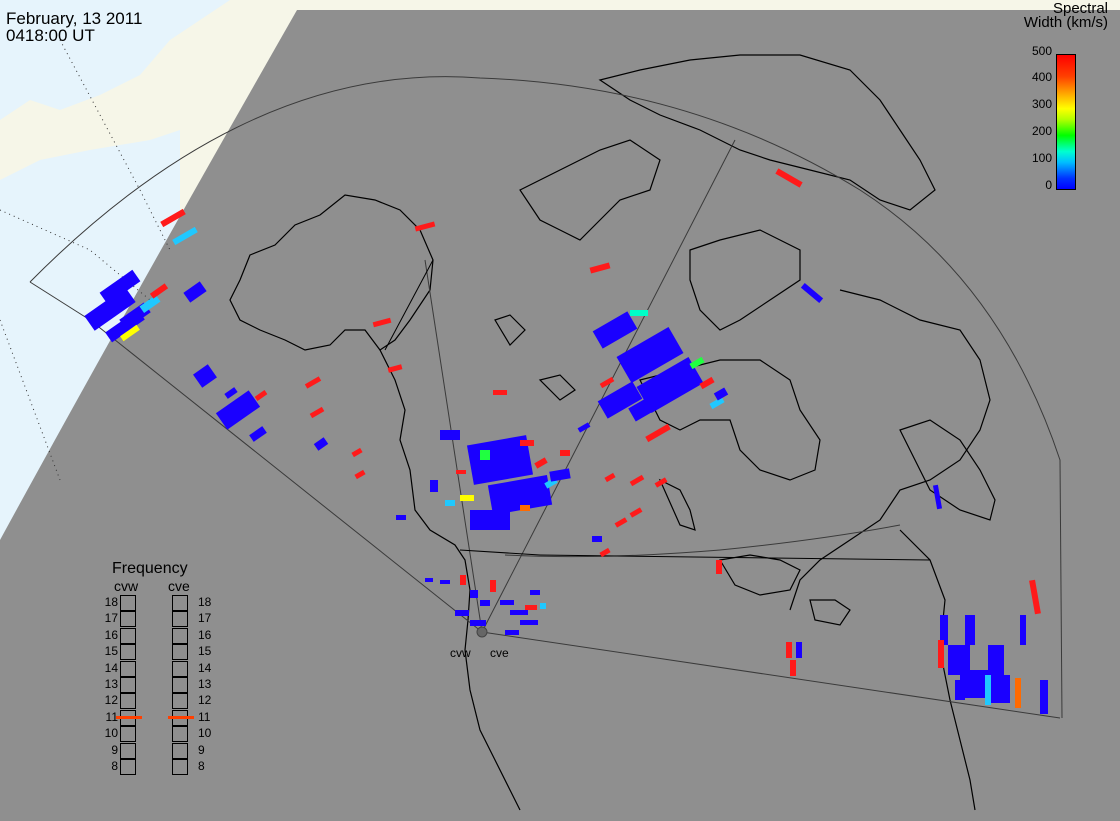  I want to click on colorbar-tick: 300, so click(1041, 104).